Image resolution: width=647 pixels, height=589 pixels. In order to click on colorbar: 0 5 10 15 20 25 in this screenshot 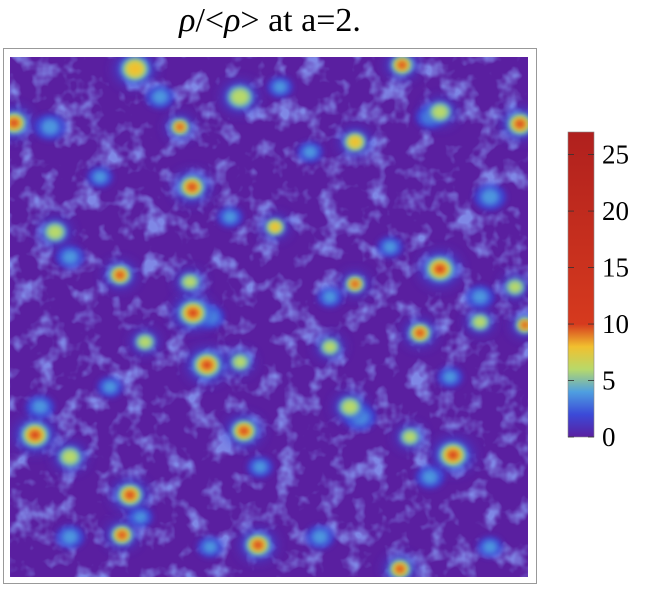, I will do `click(598, 291)`.